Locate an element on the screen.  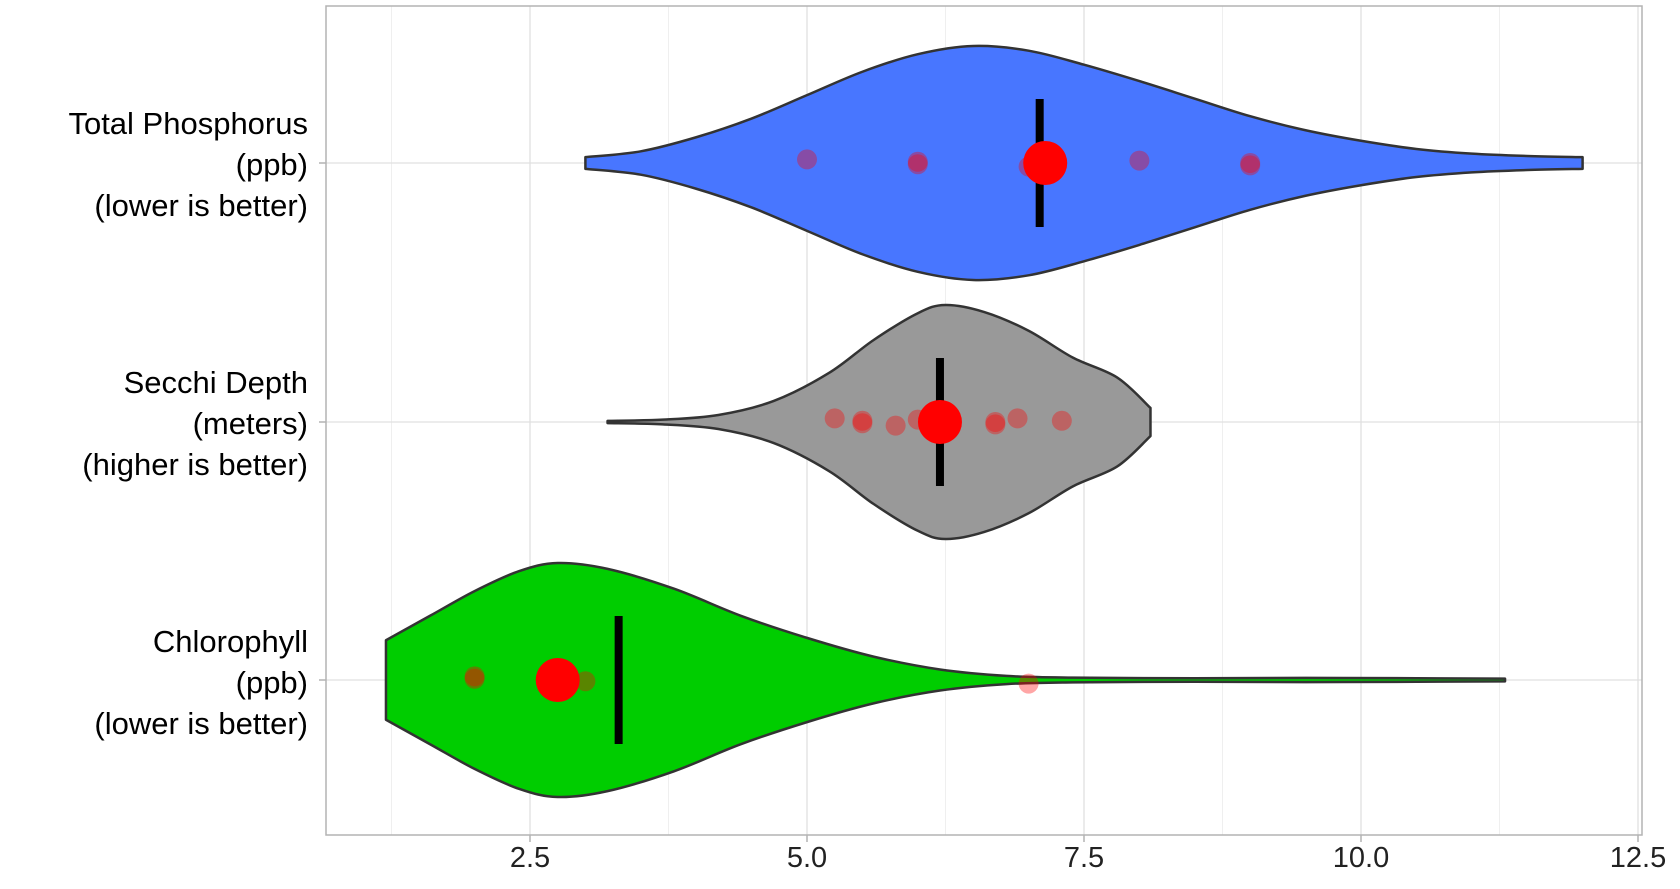
y-label-chlorophyll: Chlorophyll (ppb) (lower is better) is located at coordinates (201, 682).